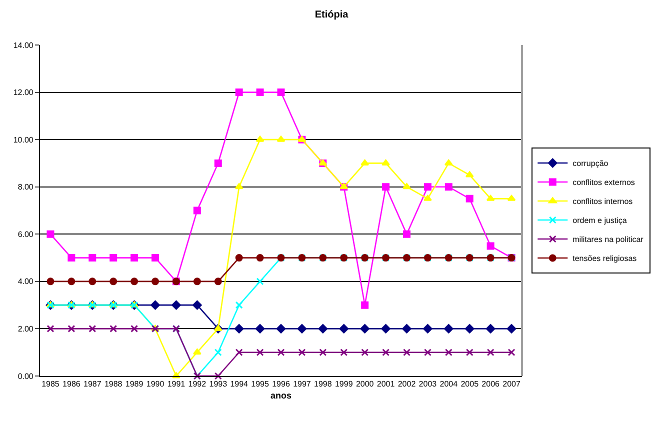 The image size is (663, 421). What do you see at coordinates (470, 384) in the screenshot?
I see `x-tick-label: 2005` at bounding box center [470, 384].